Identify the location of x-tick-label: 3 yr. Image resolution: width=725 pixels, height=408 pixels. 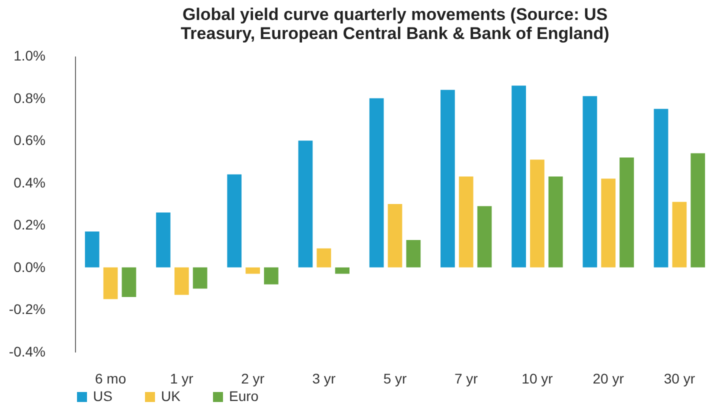
(324, 378).